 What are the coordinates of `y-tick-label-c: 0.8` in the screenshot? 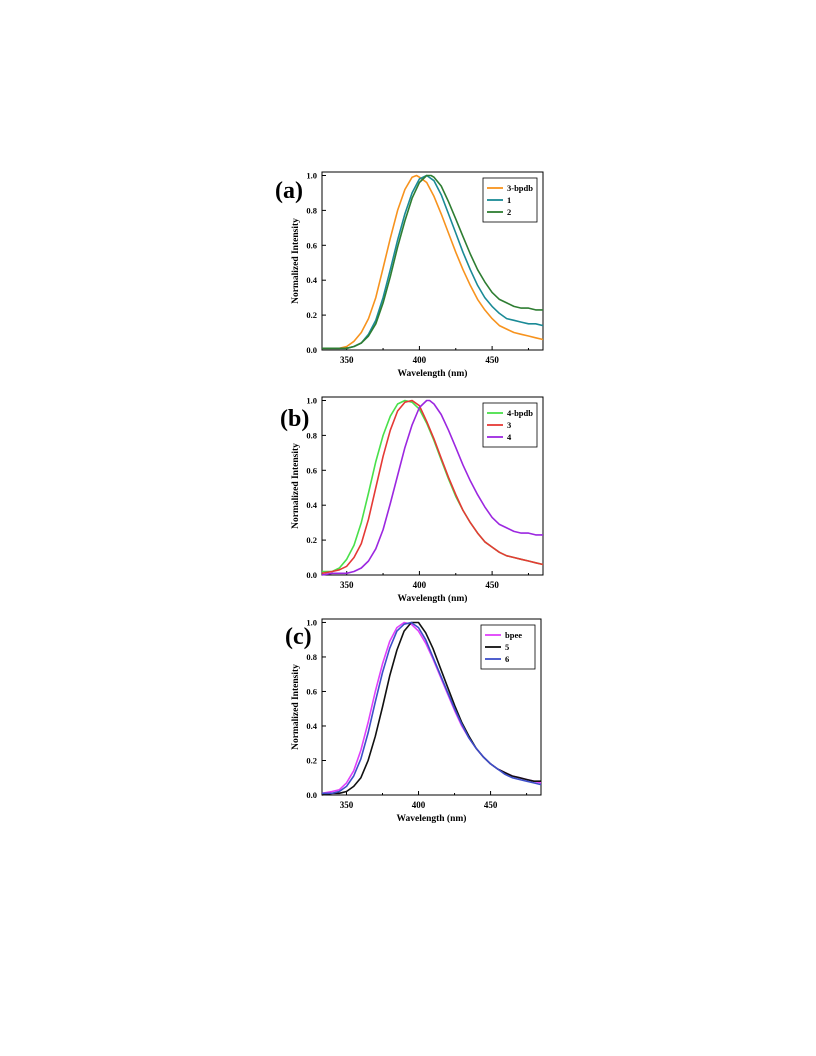 It's located at (311, 657).